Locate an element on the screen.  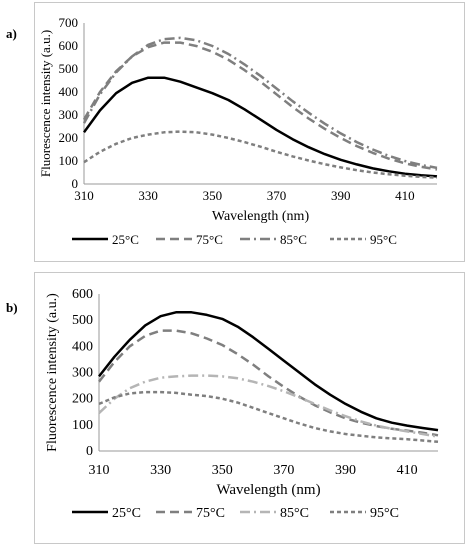
series-line-85C is located at coordinates (268, 406).